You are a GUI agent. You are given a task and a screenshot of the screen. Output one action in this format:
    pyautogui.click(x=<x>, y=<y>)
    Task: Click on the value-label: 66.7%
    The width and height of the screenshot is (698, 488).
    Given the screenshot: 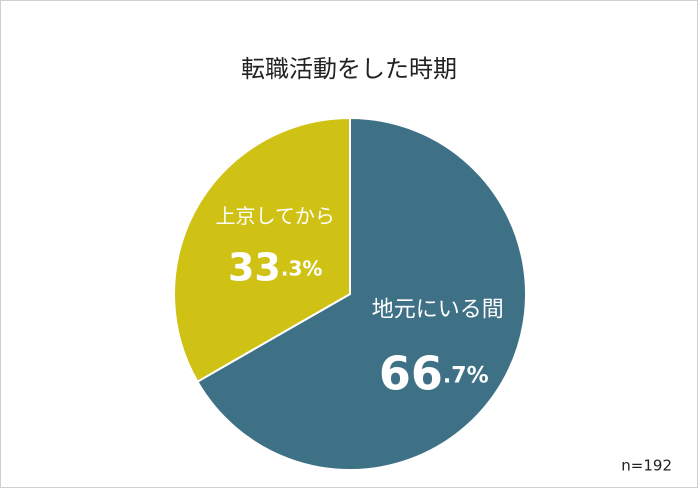 What is the action you would take?
    pyautogui.click(x=434, y=373)
    